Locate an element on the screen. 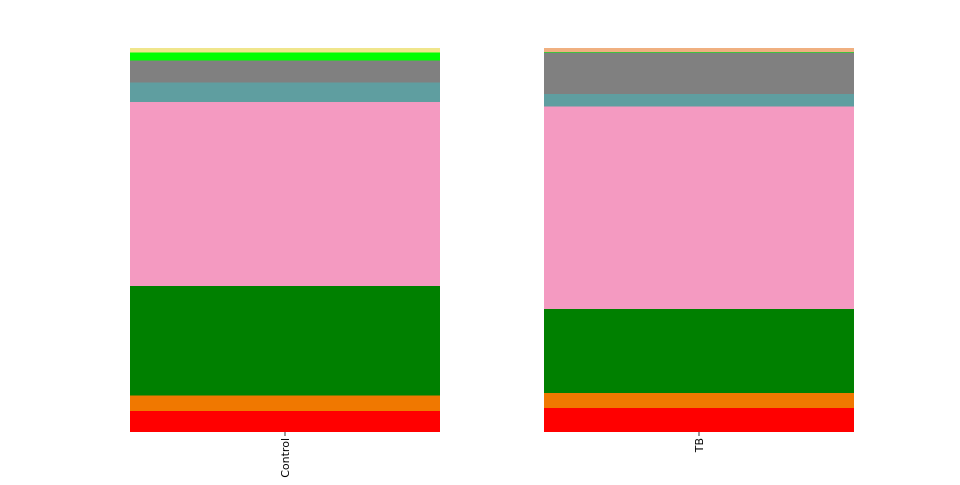 Image resolution: width=960 pixels, height=485 pixels. x-tick-label: Control is located at coordinates (285, 458).